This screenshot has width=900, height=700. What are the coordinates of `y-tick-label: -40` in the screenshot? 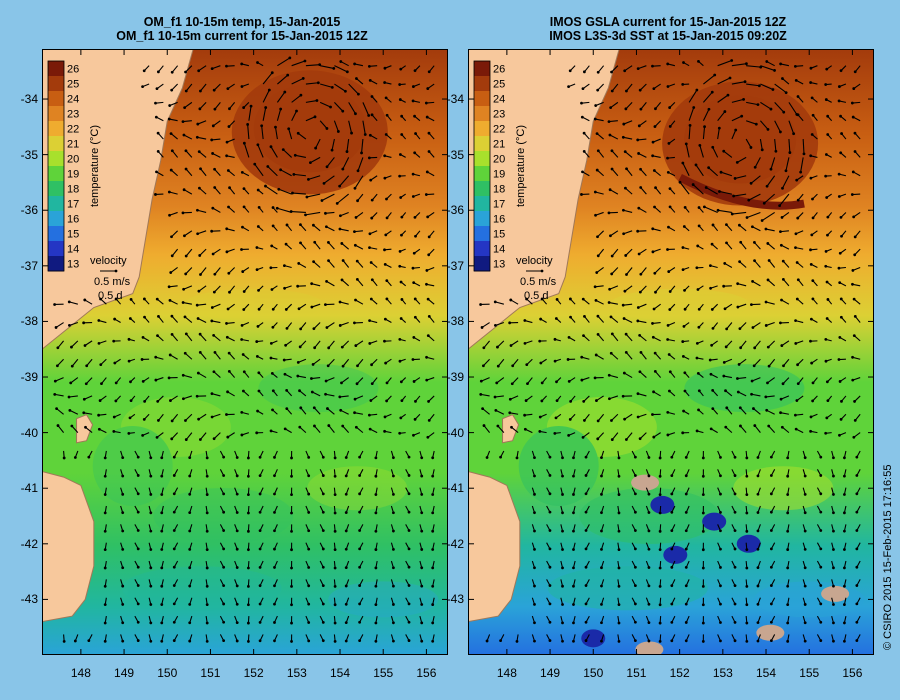 It's located at (455, 432).